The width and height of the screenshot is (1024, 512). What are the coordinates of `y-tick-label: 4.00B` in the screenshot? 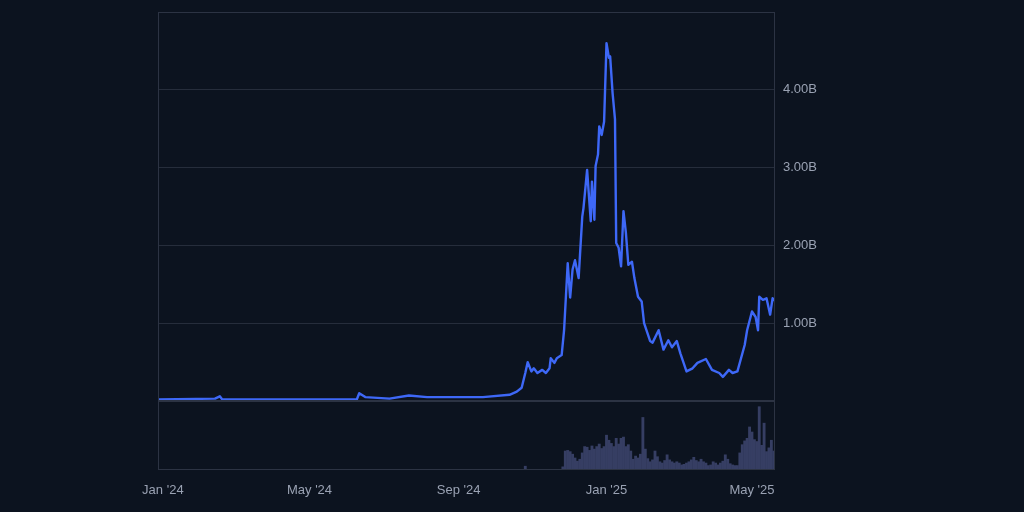 It's located at (800, 89).